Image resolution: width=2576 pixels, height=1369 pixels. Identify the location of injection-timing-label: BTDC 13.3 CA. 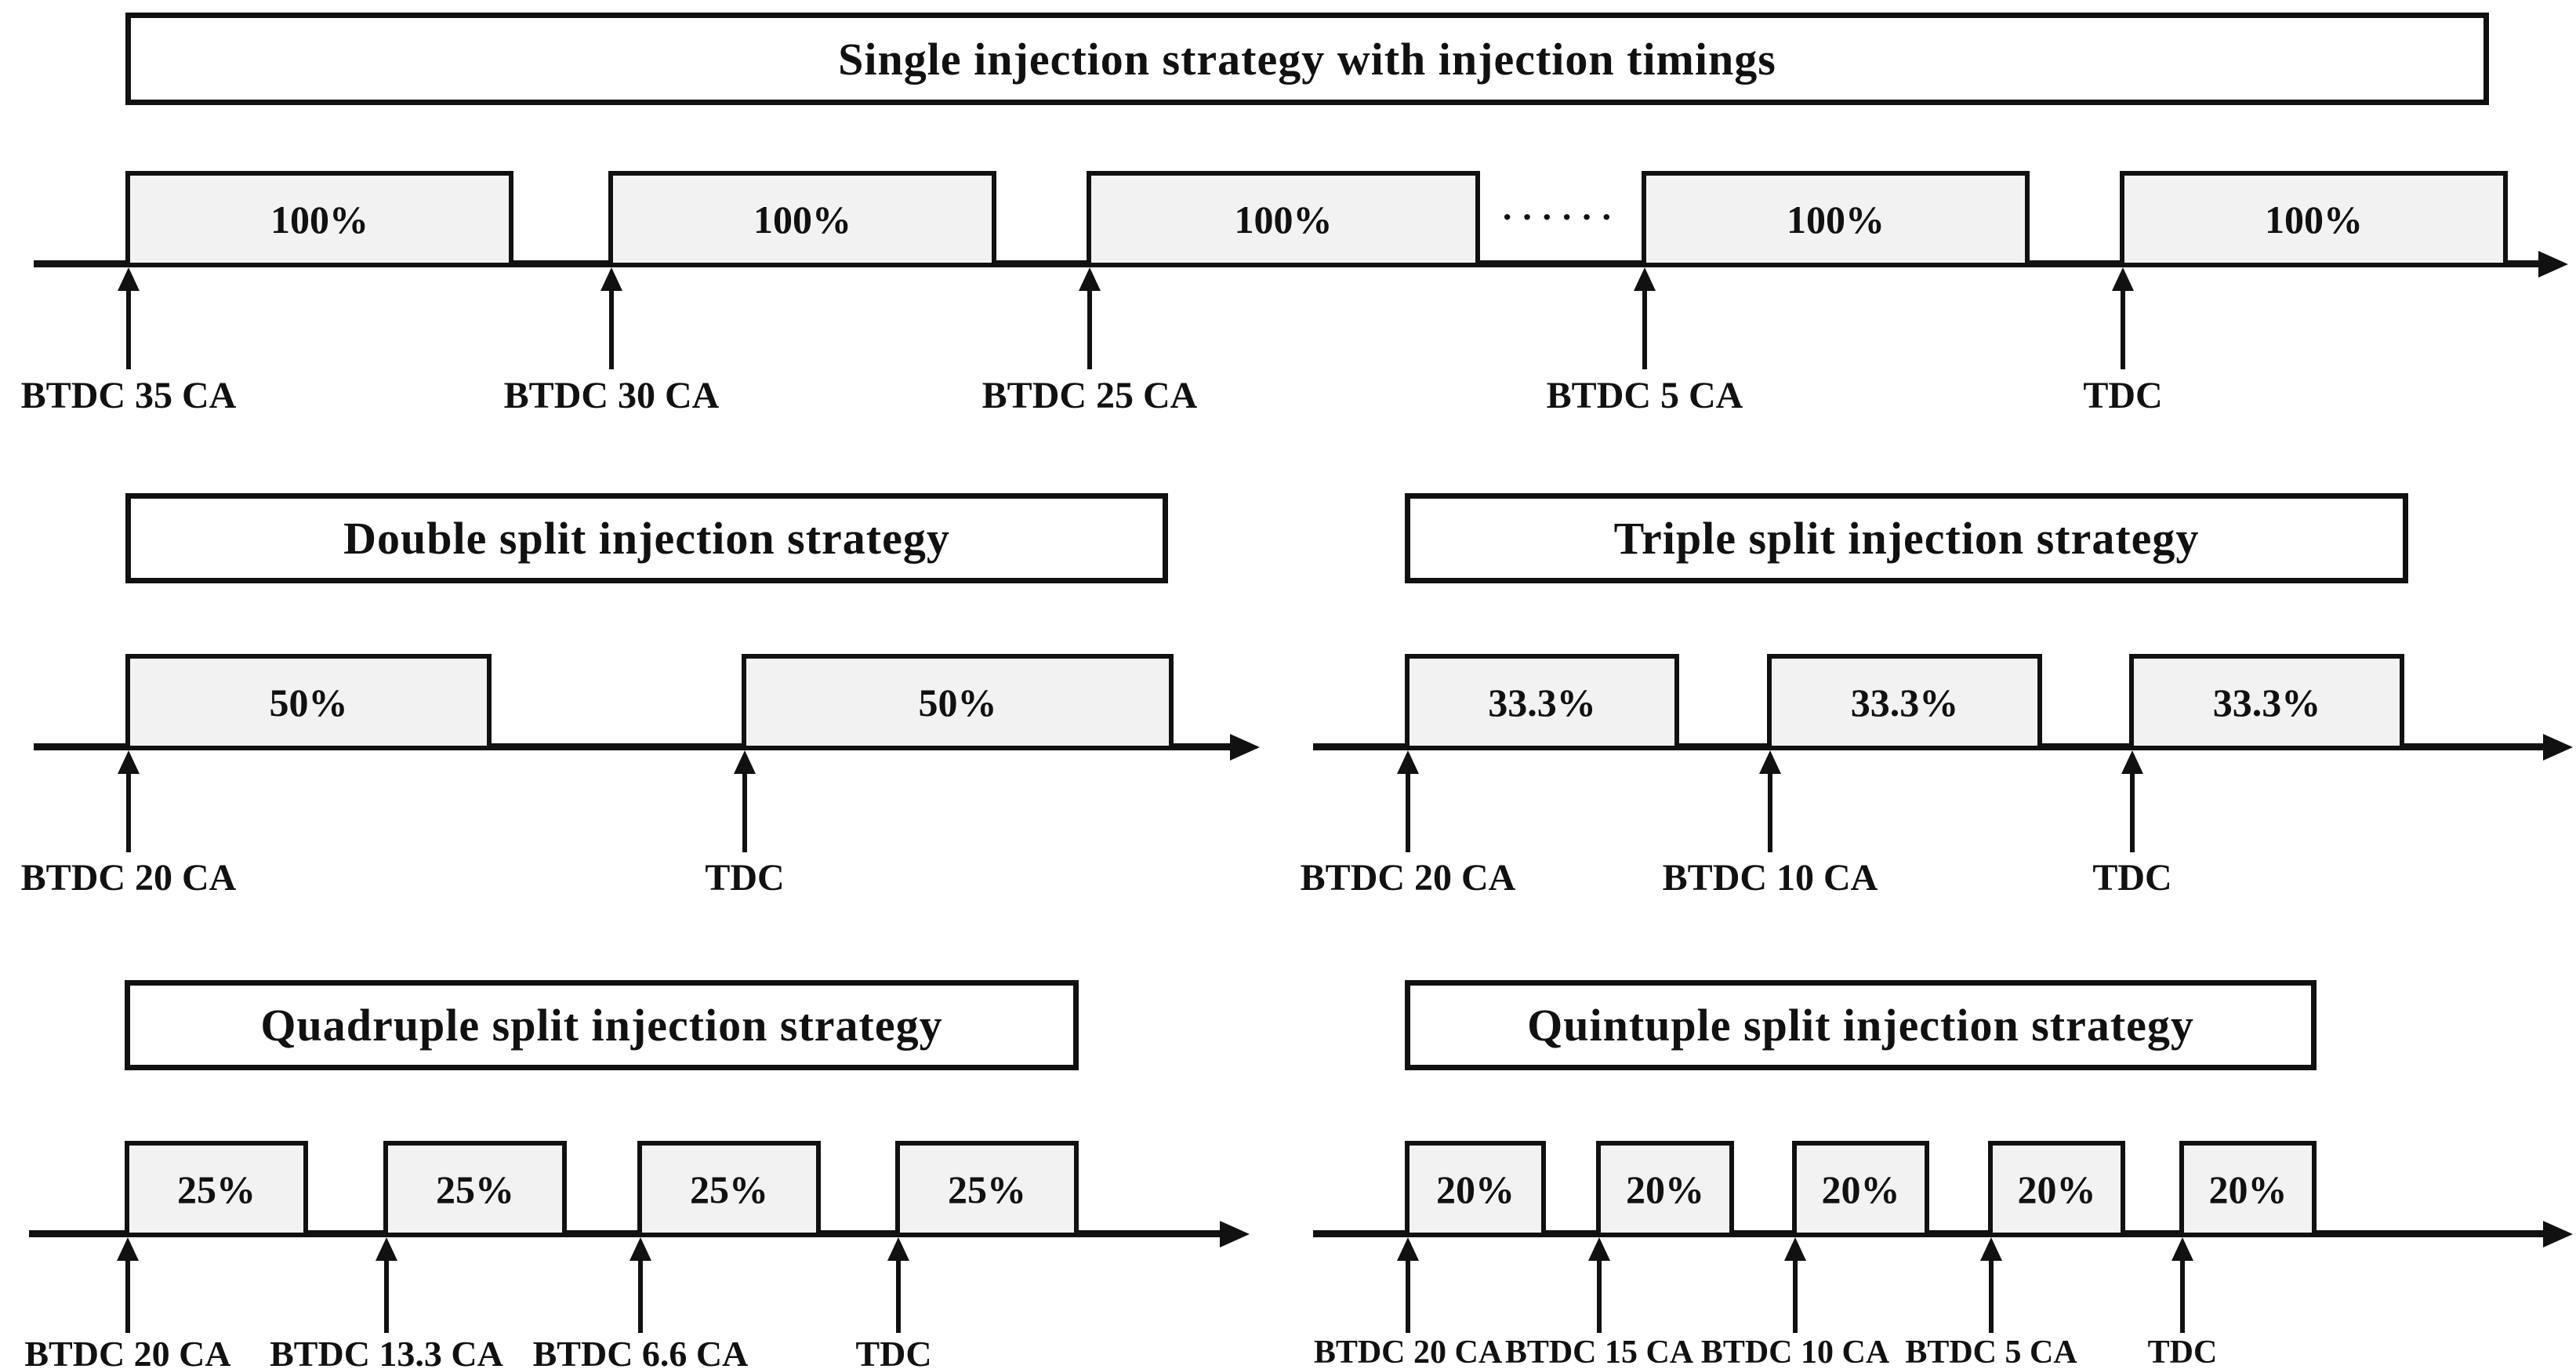
(387, 1351).